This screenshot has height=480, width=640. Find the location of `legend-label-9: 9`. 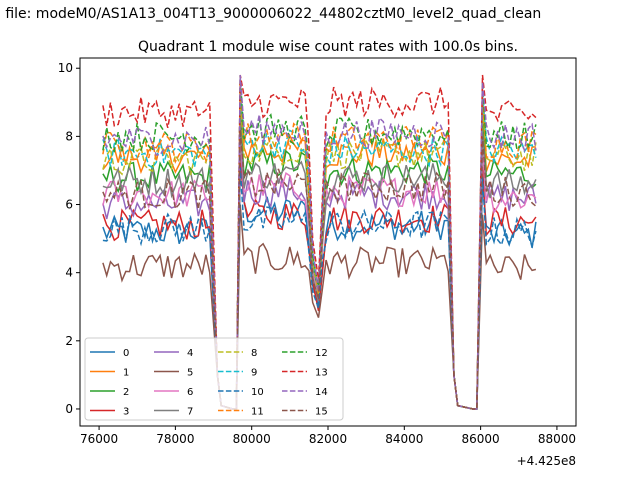

legend-label-9: 9 is located at coordinates (254, 373).